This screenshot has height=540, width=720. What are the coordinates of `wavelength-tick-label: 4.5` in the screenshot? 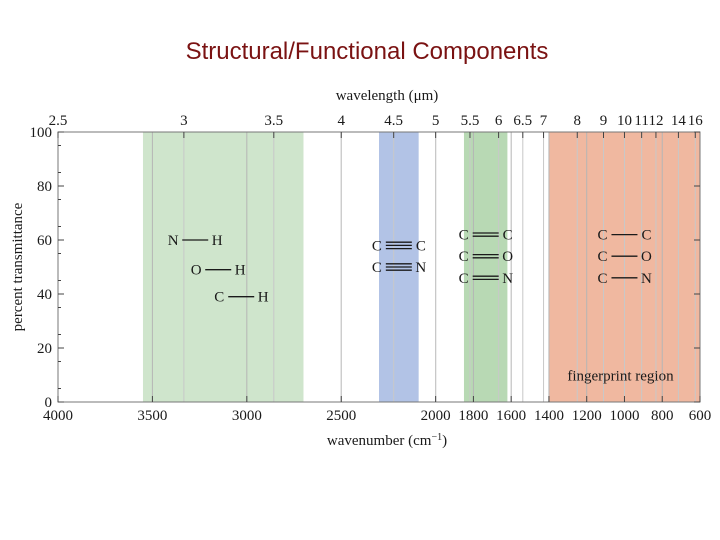 It's located at (393, 121).